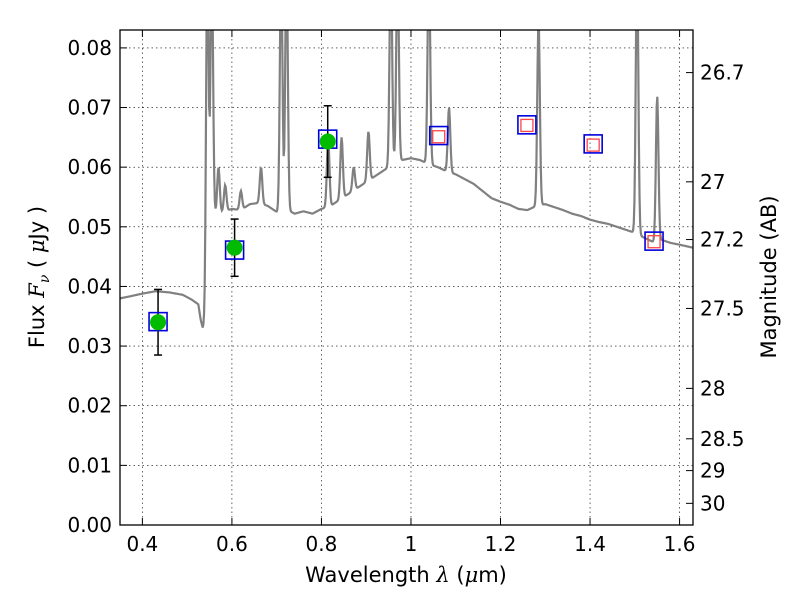 Image resolution: width=800 pixels, height=600 pixels. What do you see at coordinates (232, 544) in the screenshot?
I see `x-tick-label: 0.6` at bounding box center [232, 544].